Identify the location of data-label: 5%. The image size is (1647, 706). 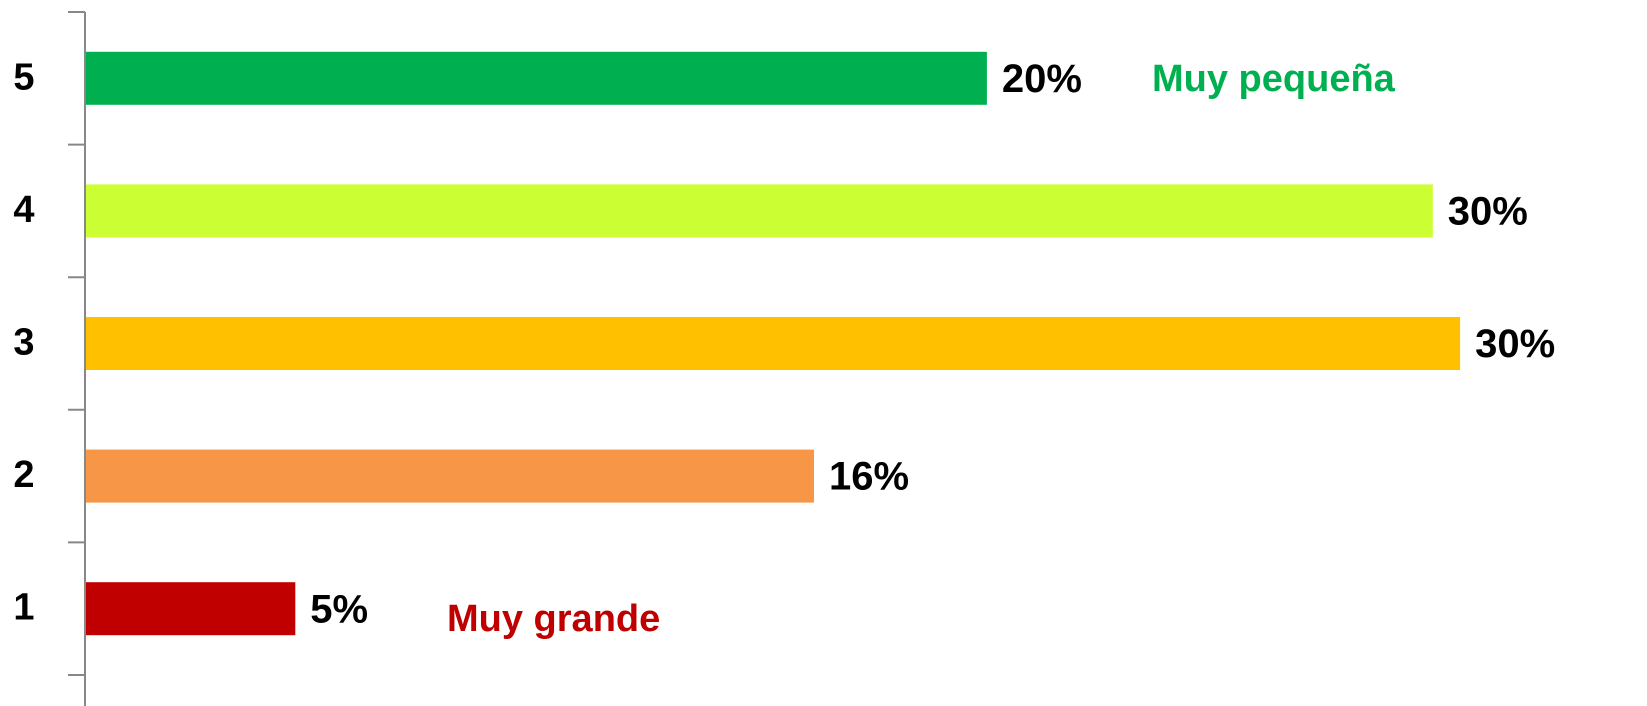
(339, 609).